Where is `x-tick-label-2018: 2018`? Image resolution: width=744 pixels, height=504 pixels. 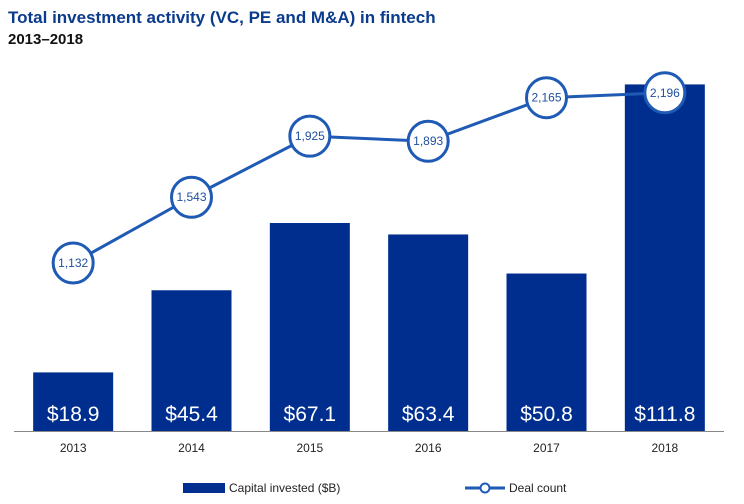 x-tick-label-2018: 2018 is located at coordinates (664, 448).